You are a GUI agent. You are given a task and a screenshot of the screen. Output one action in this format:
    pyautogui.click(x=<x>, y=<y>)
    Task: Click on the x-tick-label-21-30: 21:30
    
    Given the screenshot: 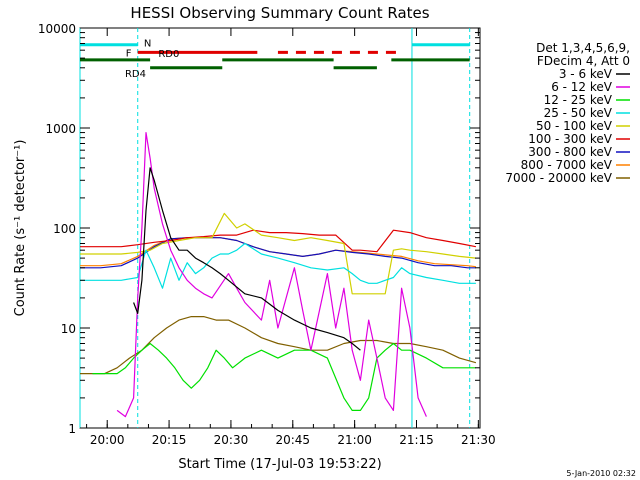 What is the action you would take?
    pyautogui.click(x=478, y=440)
    